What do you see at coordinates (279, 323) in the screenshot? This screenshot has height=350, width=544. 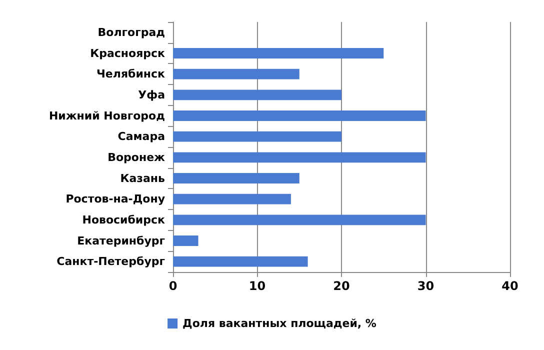 I see `legend-label: Доля вакантных площадей, %` at bounding box center [279, 323].